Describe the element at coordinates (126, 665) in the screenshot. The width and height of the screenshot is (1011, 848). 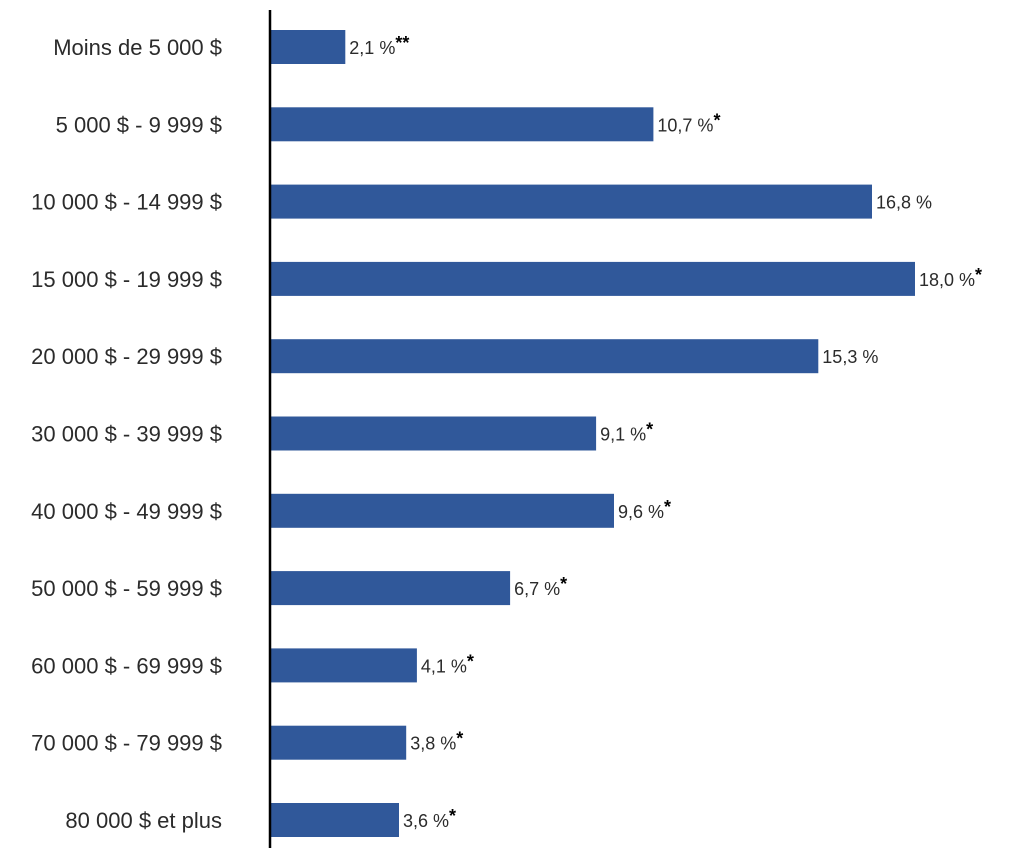
I see `category-label-8: 60 000 $ - 69 999 $` at that location.